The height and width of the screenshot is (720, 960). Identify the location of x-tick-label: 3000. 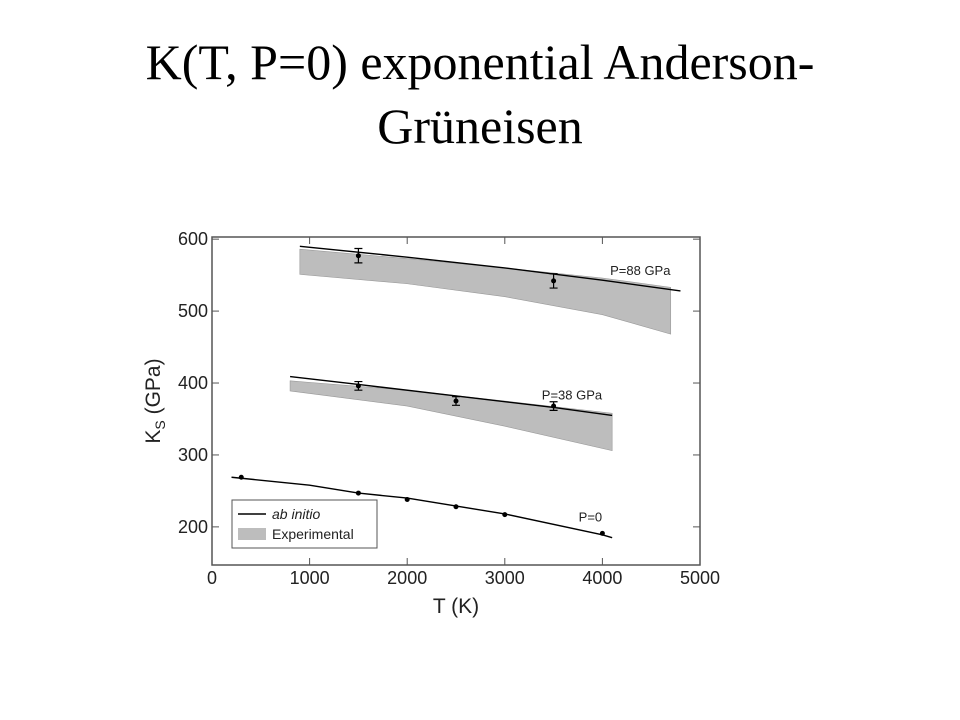
(505, 578).